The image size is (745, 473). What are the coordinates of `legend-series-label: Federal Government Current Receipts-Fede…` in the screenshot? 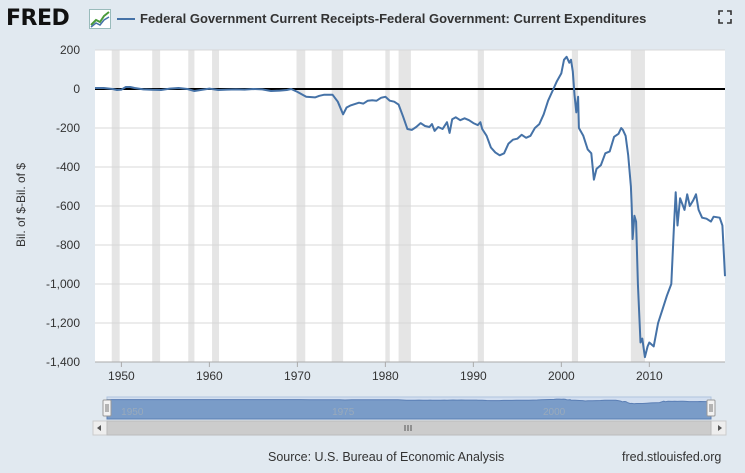 It's located at (393, 18).